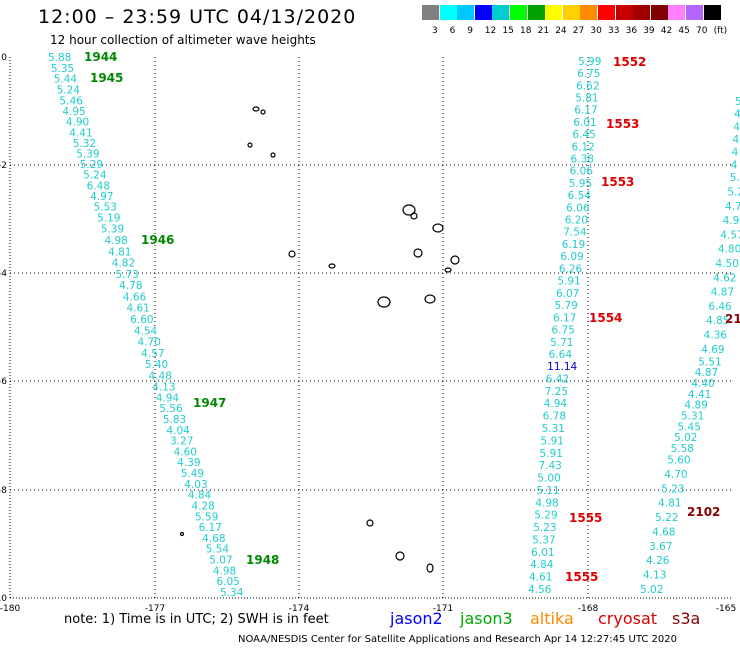  Describe the element at coordinates (720, 307) in the screenshot. I see `track-value-east: 6.46` at that location.